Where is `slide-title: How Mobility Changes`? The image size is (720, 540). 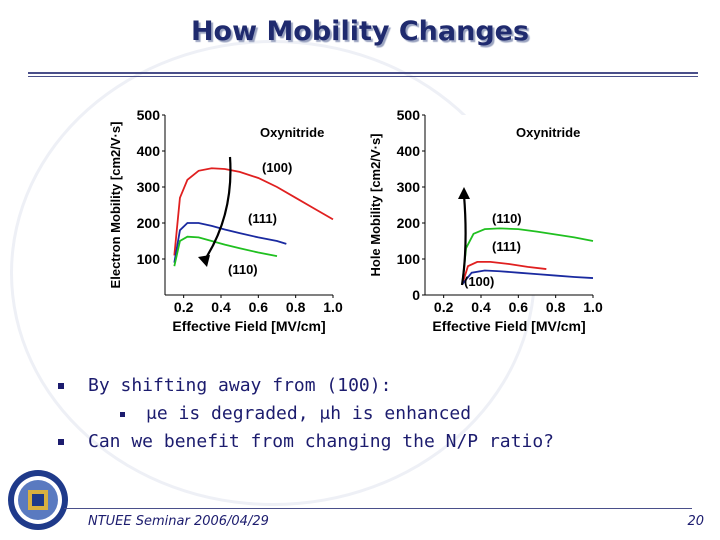
slide-title: How Mobility Changes is located at coordinates (360, 31).